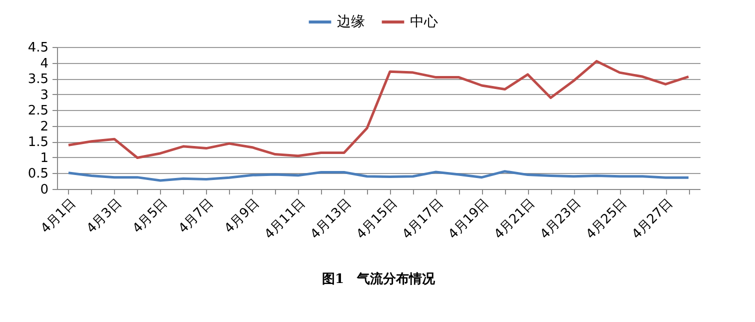  What do you see at coordinates (38, 48) in the screenshot?
I see `y-tick-label: 4.5` at bounding box center [38, 48].